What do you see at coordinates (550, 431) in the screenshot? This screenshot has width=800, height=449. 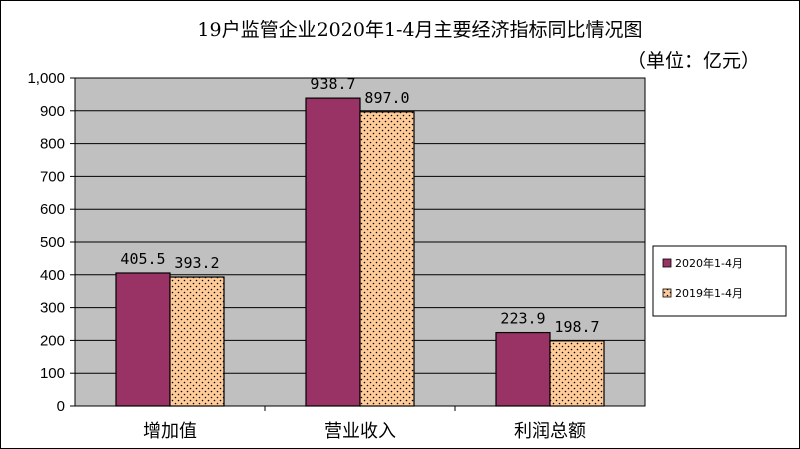 I see `x-category-label: 利润总额` at bounding box center [550, 431].